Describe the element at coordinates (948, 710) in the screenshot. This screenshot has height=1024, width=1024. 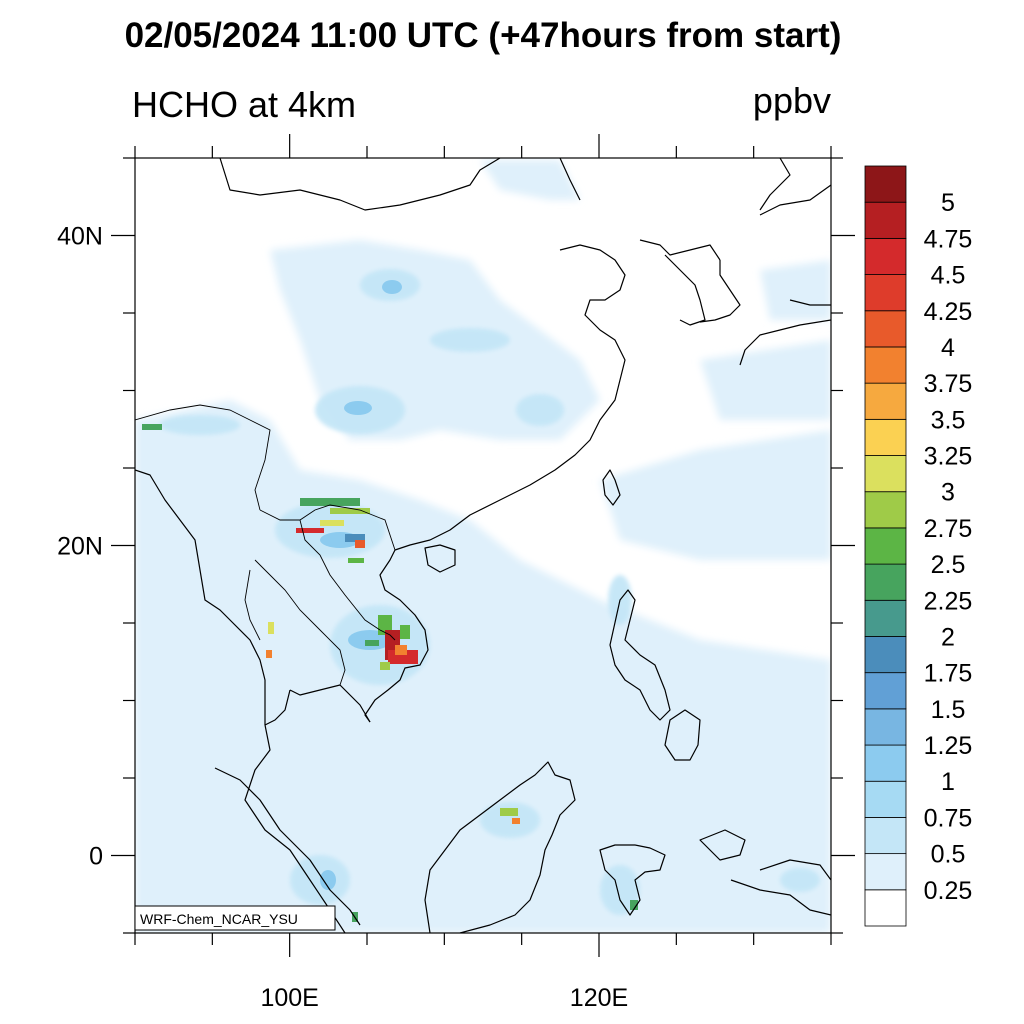
I see `colorbar-label: 1.5` at that location.